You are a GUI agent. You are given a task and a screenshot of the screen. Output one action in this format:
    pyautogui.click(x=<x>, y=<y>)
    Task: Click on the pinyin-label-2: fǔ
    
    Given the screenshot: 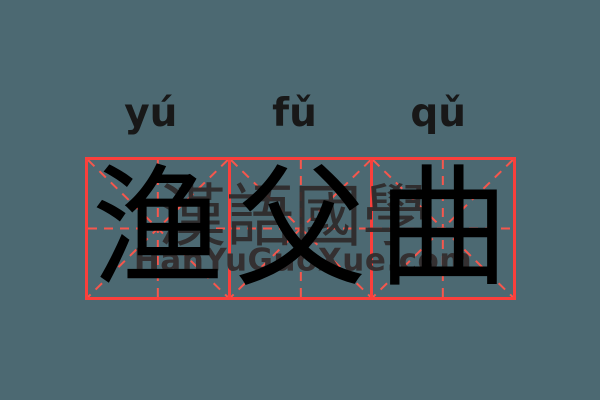 What is the action you would take?
    pyautogui.click(x=294, y=113)
    